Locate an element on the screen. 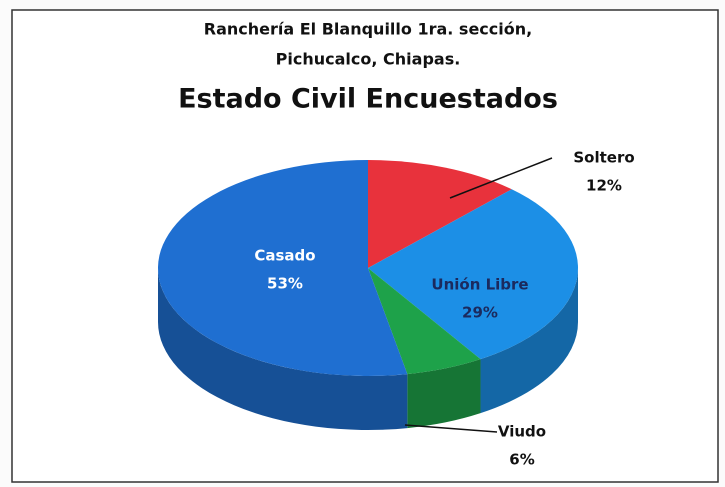 Image resolution: width=725 pixels, height=487 pixels. slice-label: Casado is located at coordinates (284, 256).